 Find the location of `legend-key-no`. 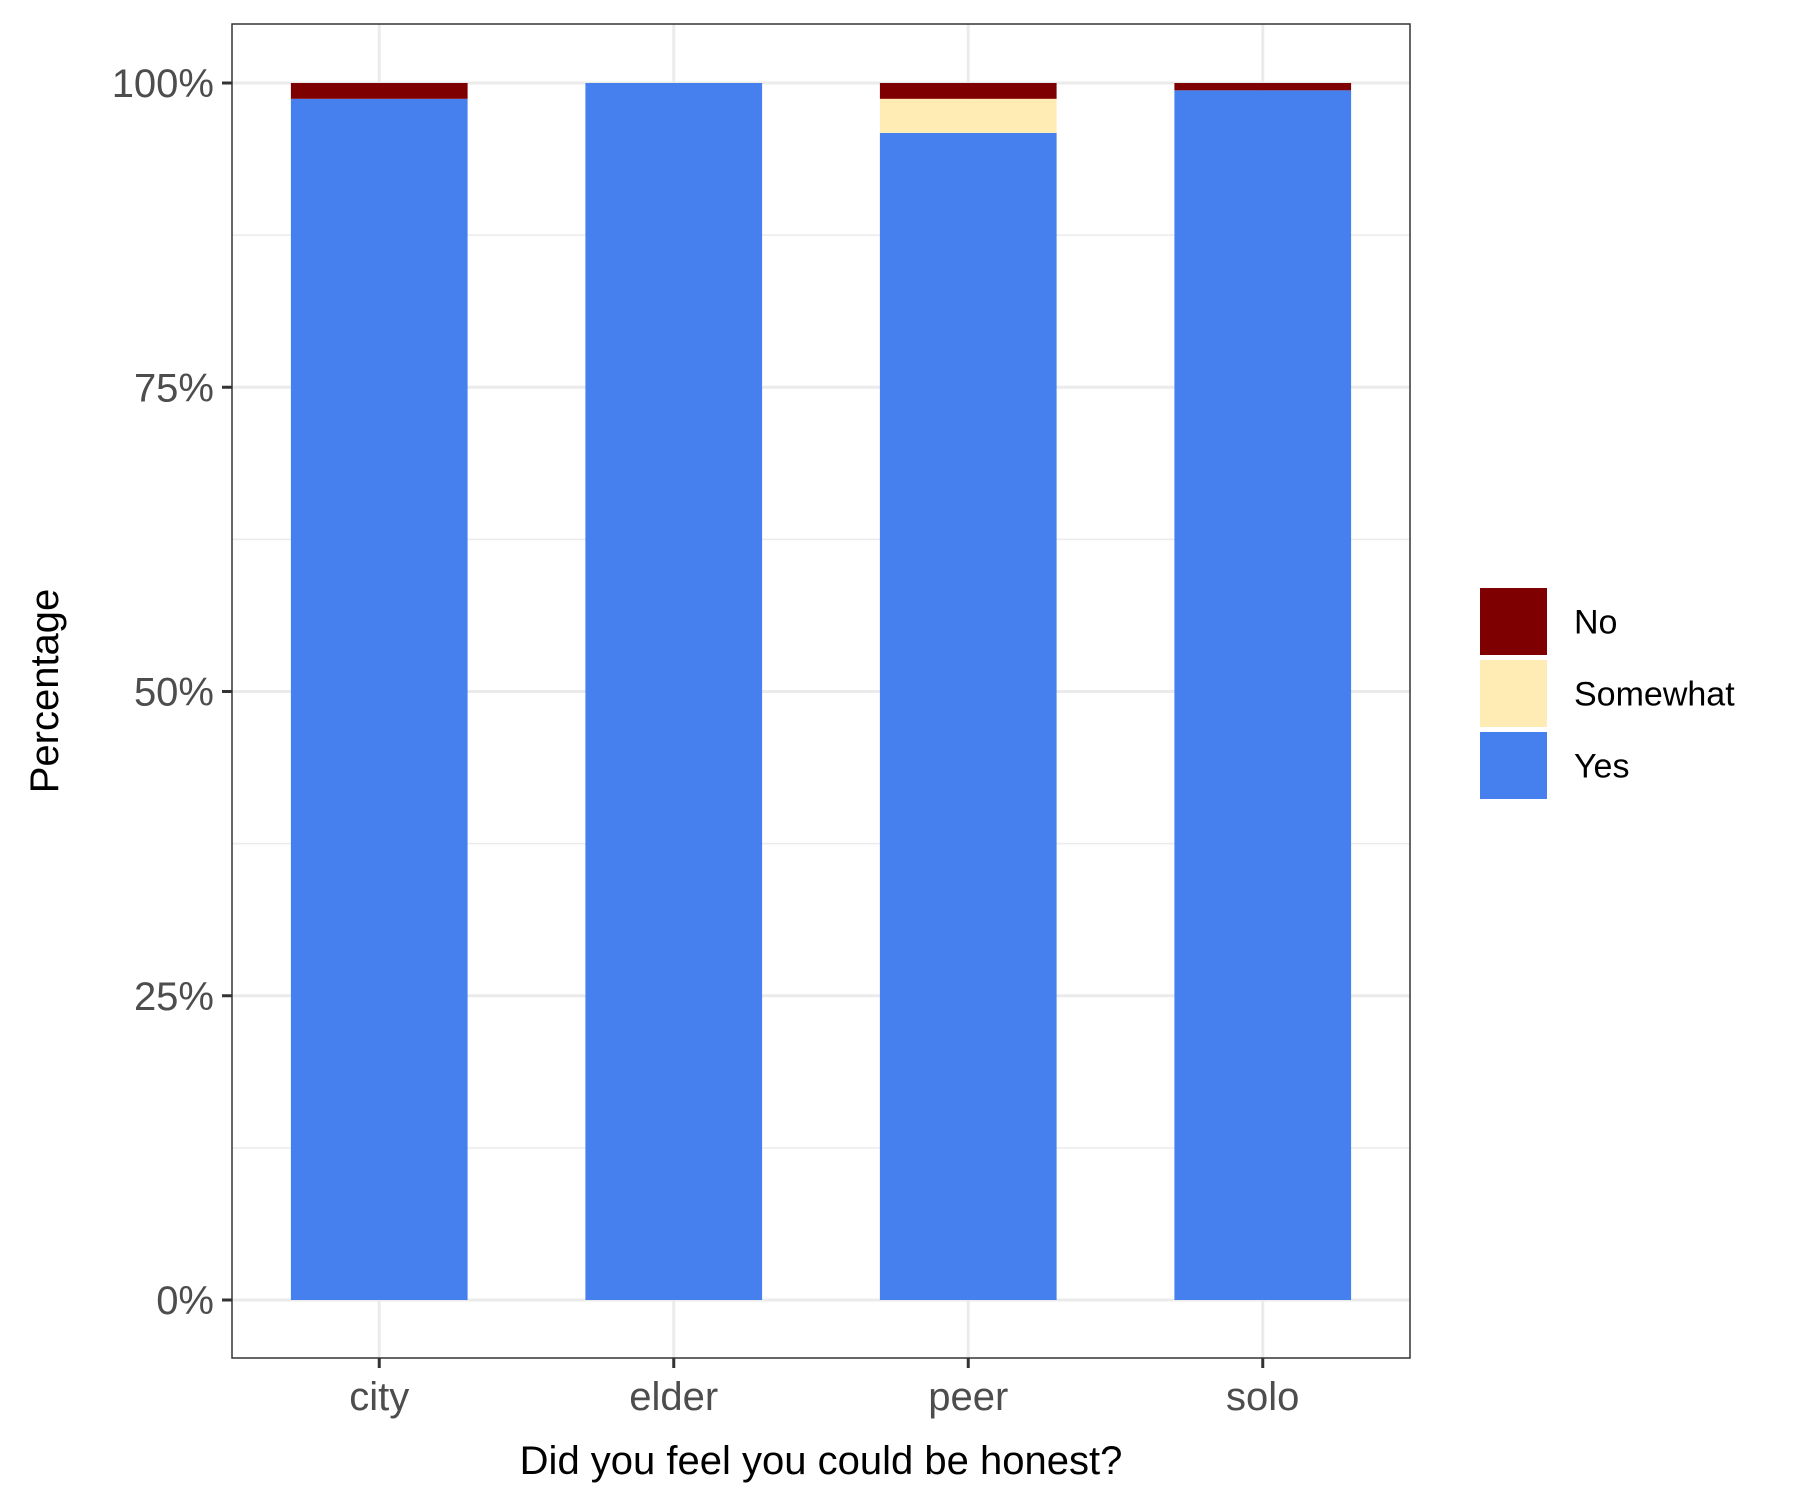

legend-key-no is located at coordinates (1513, 621).